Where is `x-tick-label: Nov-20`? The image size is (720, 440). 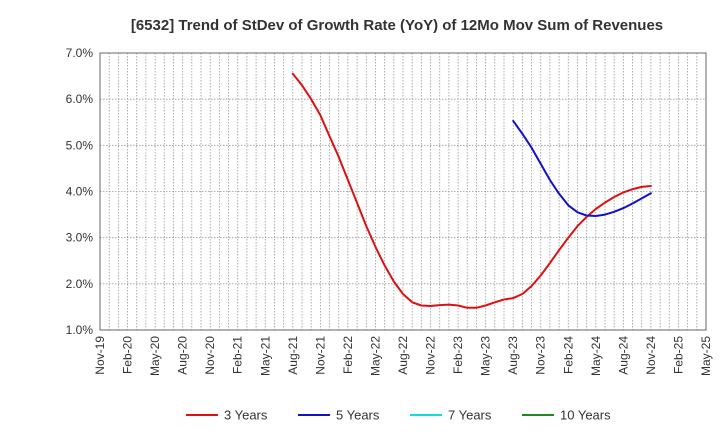 x-tick-label: Nov-20 is located at coordinates (210, 355).